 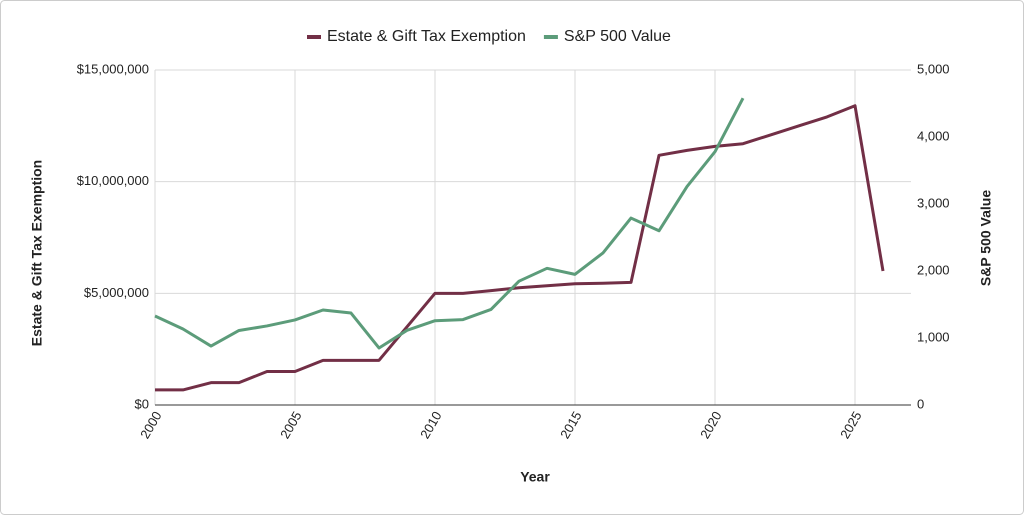 I want to click on y2-tick-label: 0, so click(x=920, y=403).